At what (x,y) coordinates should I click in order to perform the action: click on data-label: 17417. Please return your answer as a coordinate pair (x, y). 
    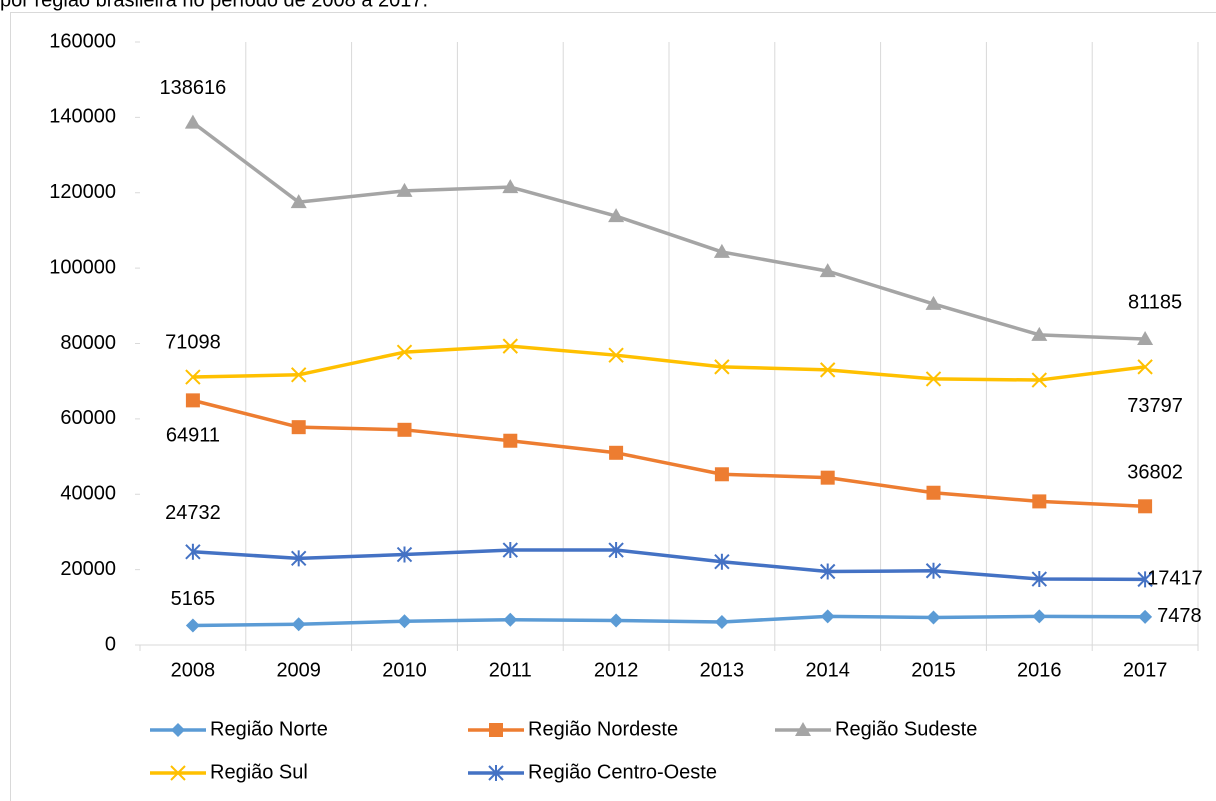
    Looking at the image, I should click on (1175, 579).